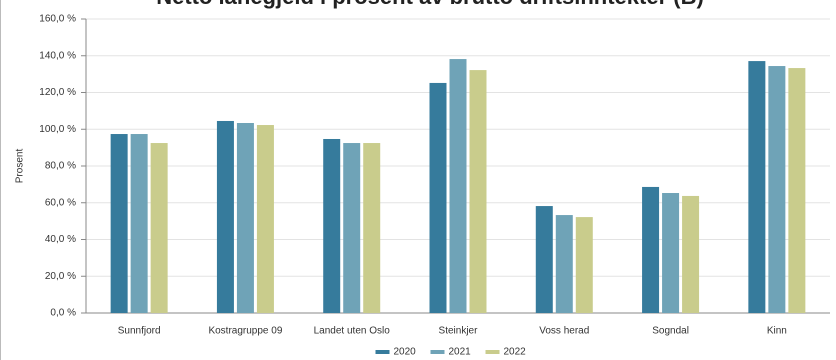 The height and width of the screenshot is (360, 836). What do you see at coordinates (564, 331) in the screenshot?
I see `x-tick-label: Voss herad` at bounding box center [564, 331].